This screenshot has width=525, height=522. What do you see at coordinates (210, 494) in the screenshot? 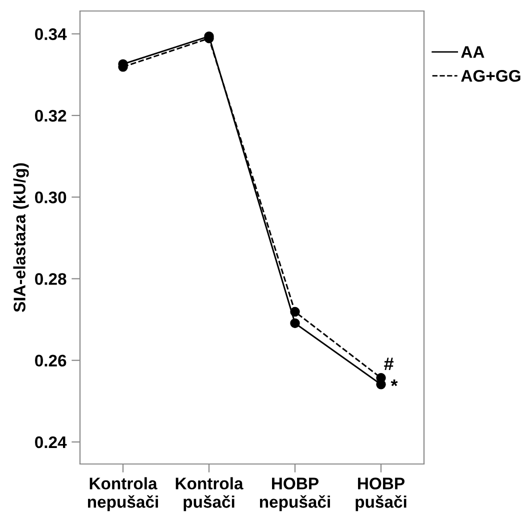
I see `x-tick-label: Kontrola pušači` at bounding box center [210, 494].